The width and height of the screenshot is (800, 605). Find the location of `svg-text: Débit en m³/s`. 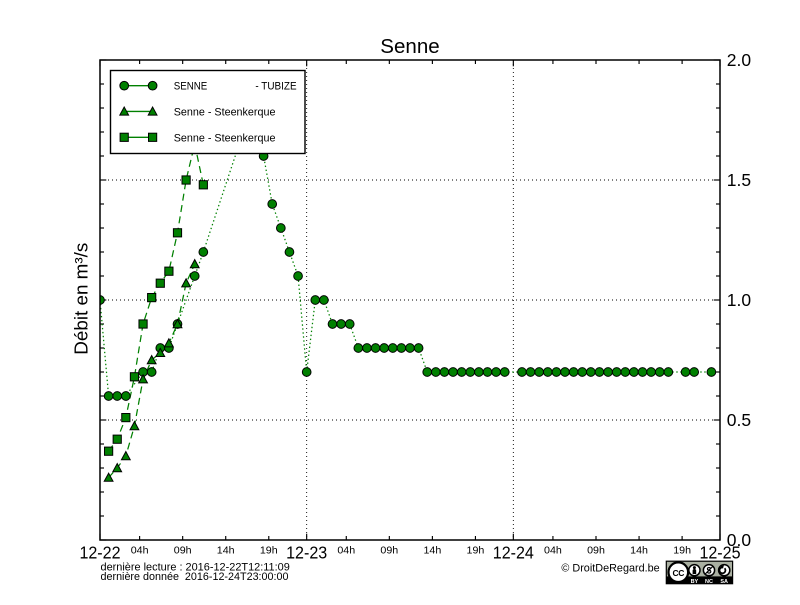

svg-text: Débit en m³/s is located at coordinates (82, 299).